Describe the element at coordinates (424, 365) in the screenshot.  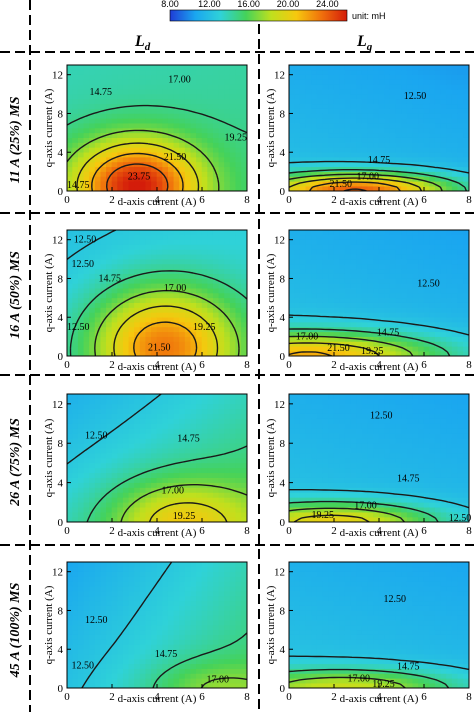
I see `x-tick-label: 6` at that location.